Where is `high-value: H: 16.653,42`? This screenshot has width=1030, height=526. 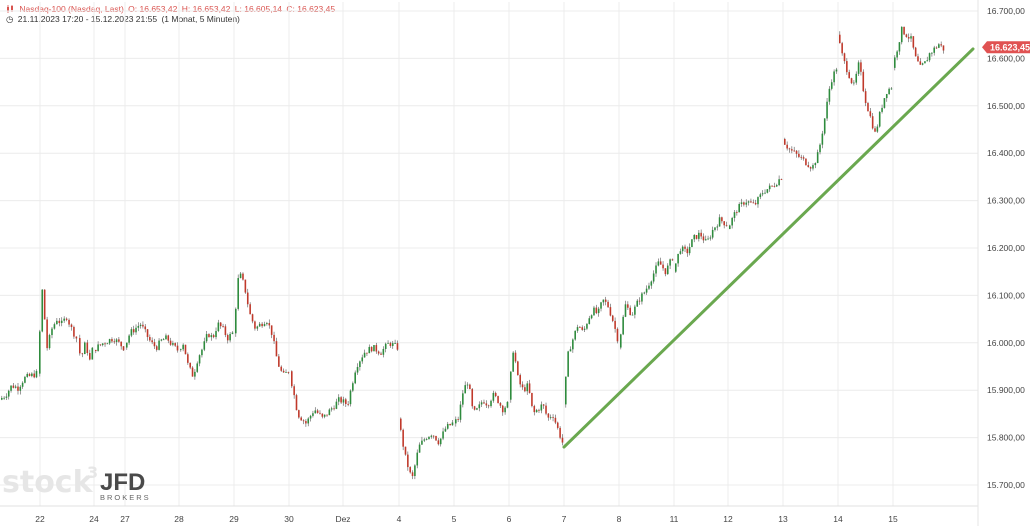
high-value: H: 16.653,42 is located at coordinates (206, 9).